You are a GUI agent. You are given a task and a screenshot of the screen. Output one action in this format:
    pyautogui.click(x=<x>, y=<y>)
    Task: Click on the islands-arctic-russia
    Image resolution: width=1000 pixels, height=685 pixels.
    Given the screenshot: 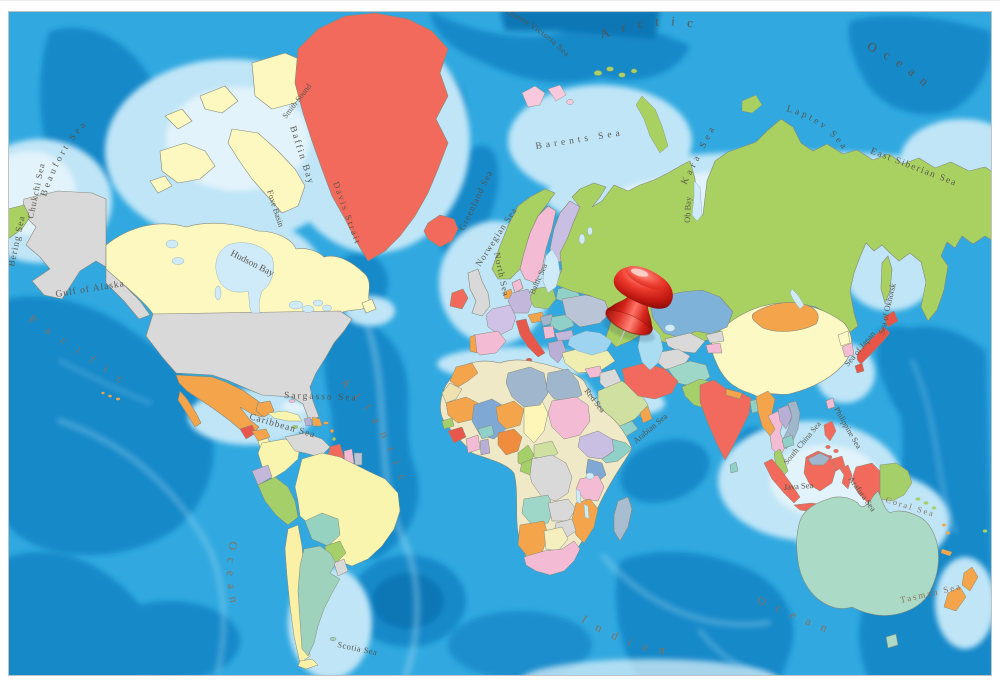 What is the action you would take?
    pyautogui.click(x=678, y=110)
    